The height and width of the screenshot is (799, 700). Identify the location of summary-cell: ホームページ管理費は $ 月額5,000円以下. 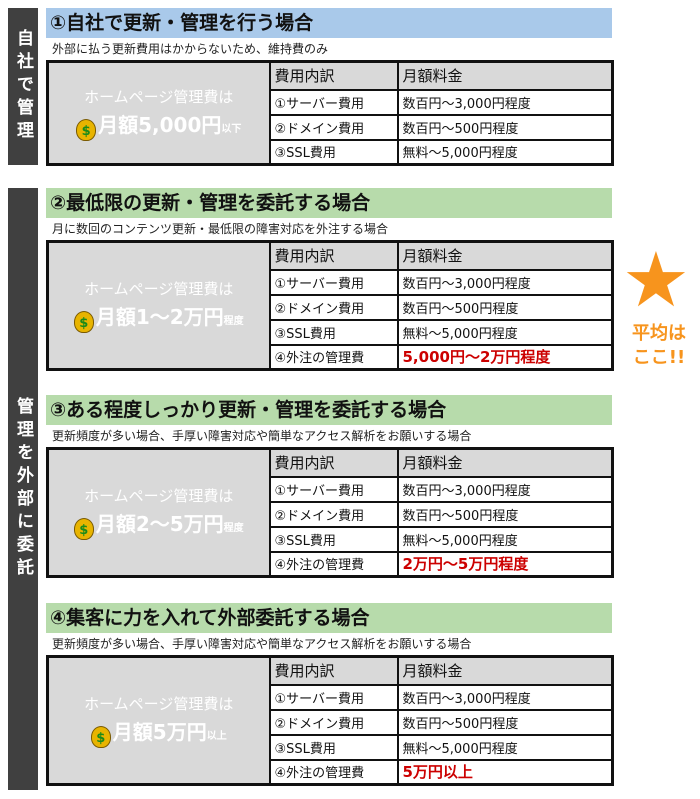
(158, 113).